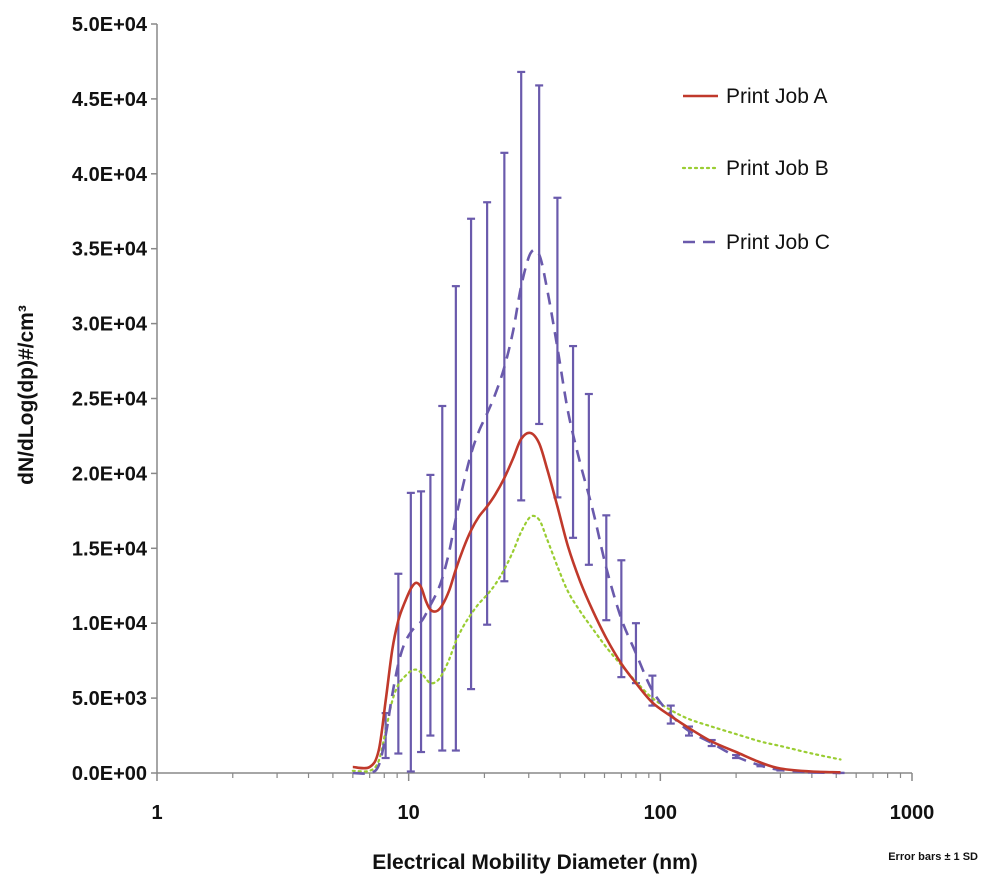  What do you see at coordinates (409, 813) in the screenshot?
I see `x-tick-label: 10` at bounding box center [409, 813].